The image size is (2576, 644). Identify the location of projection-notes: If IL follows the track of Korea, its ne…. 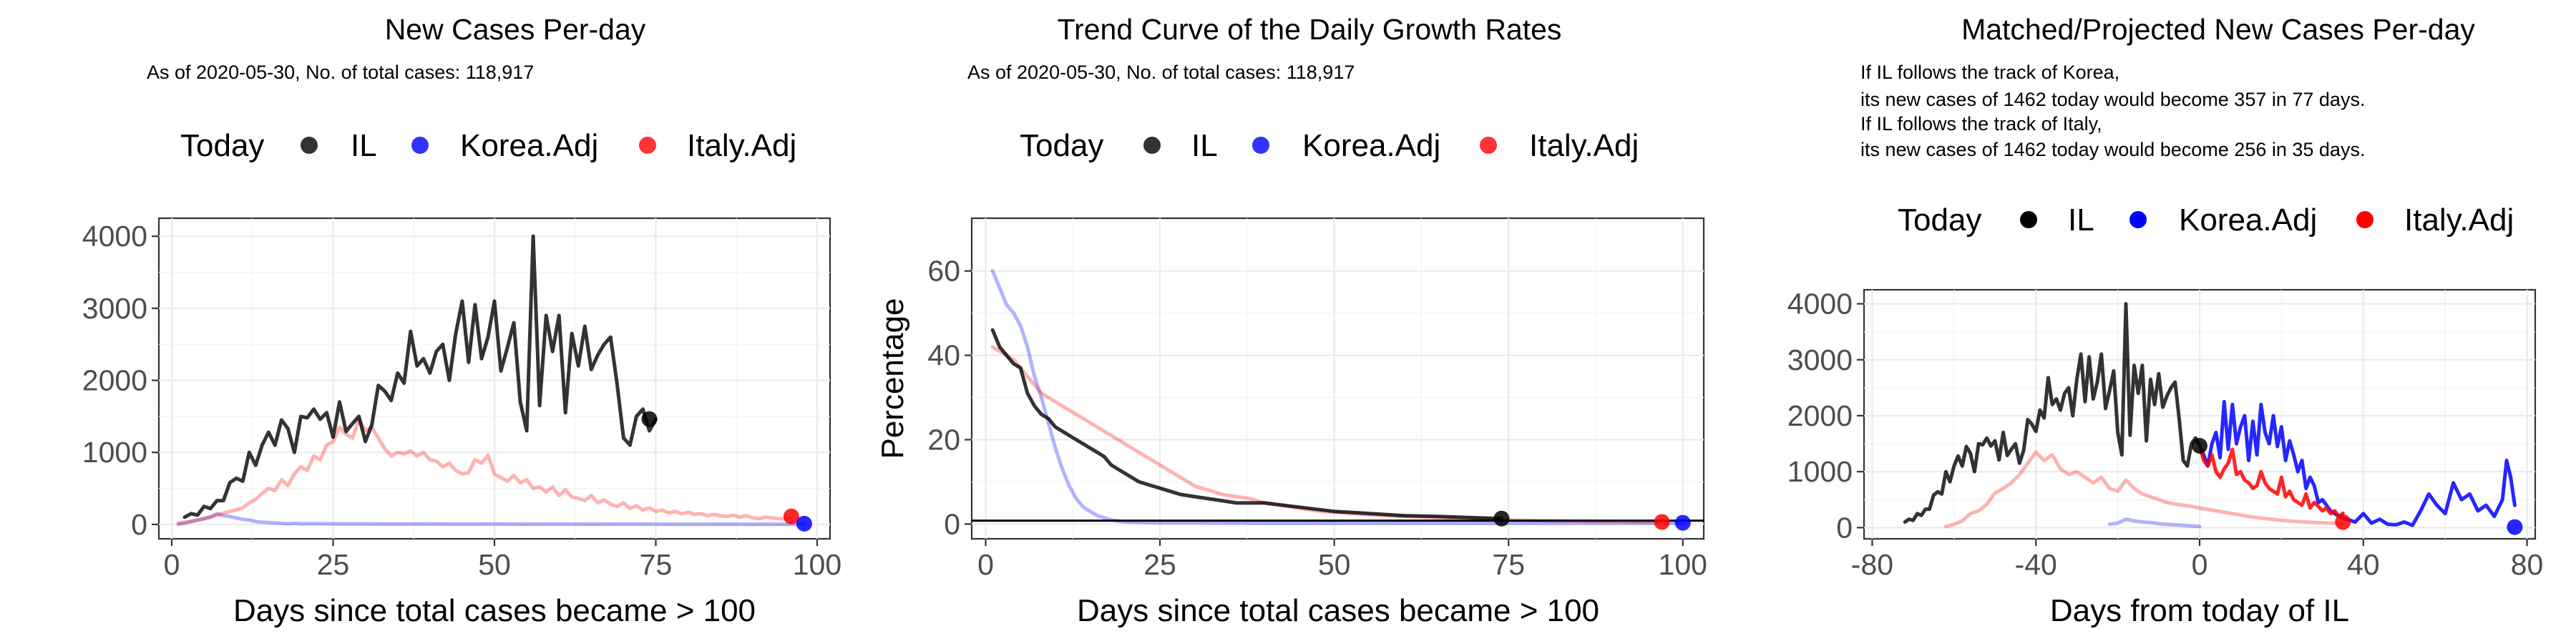
(2112, 111).